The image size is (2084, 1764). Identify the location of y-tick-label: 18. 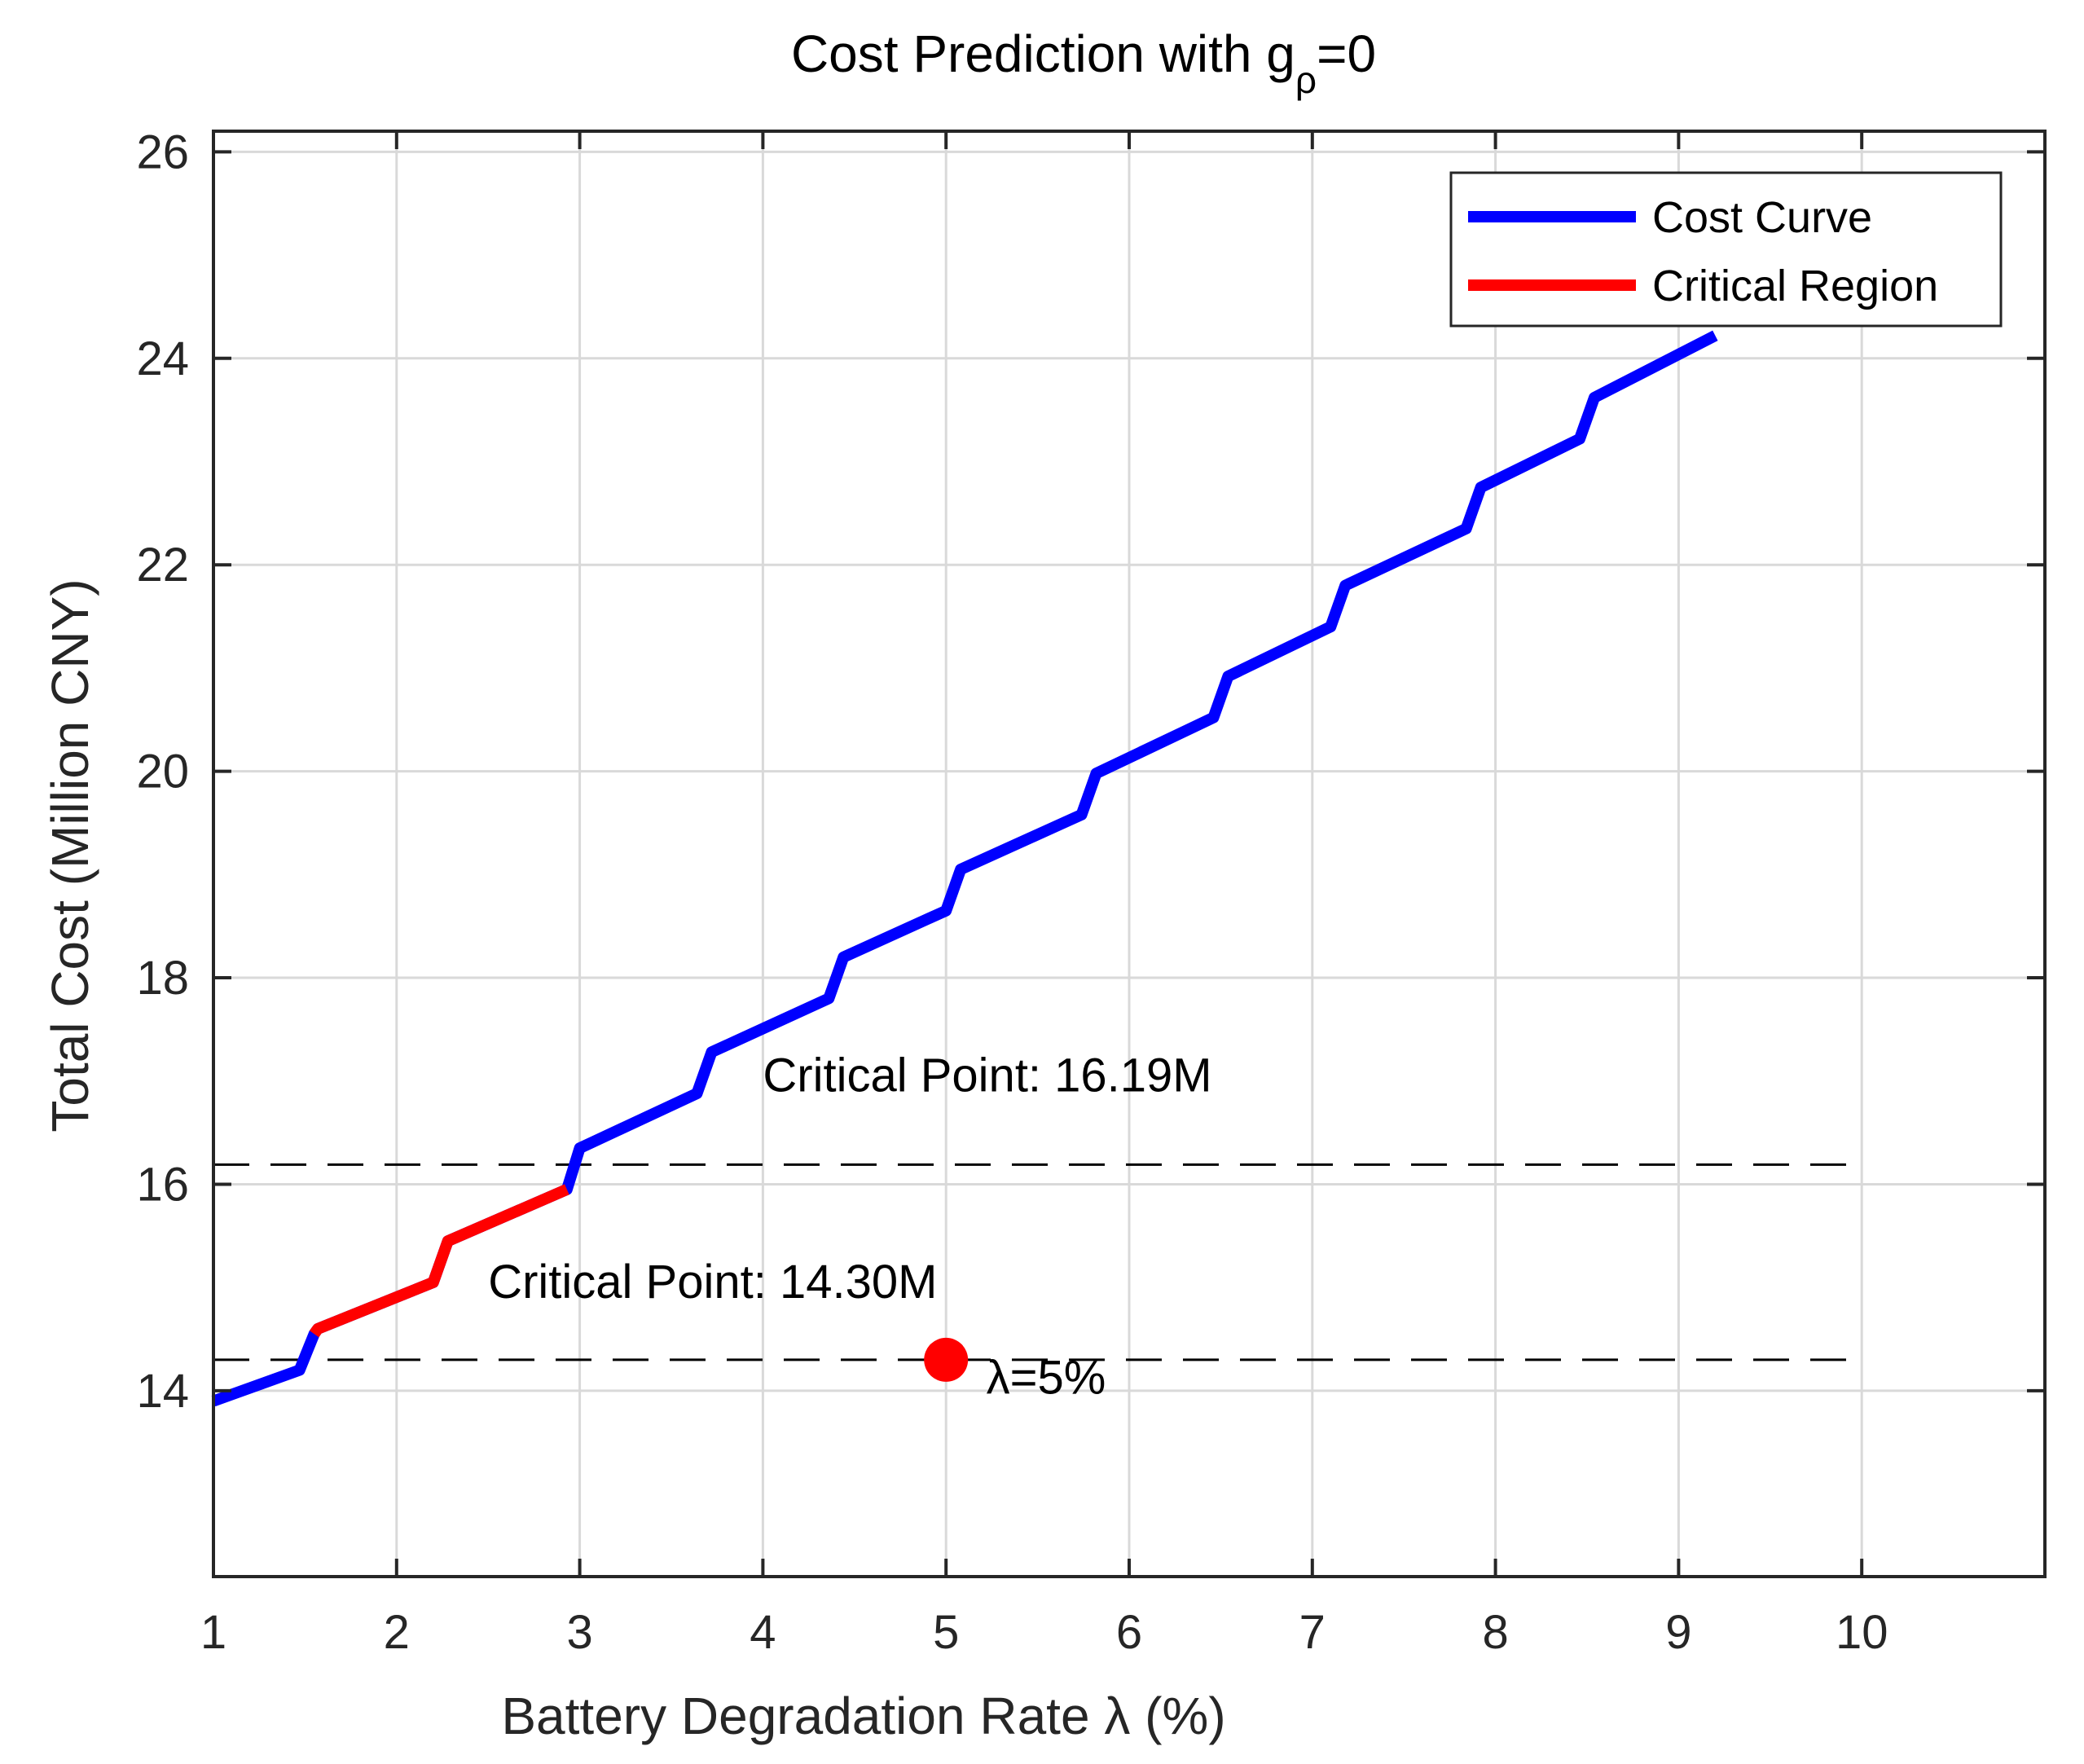
(162, 978).